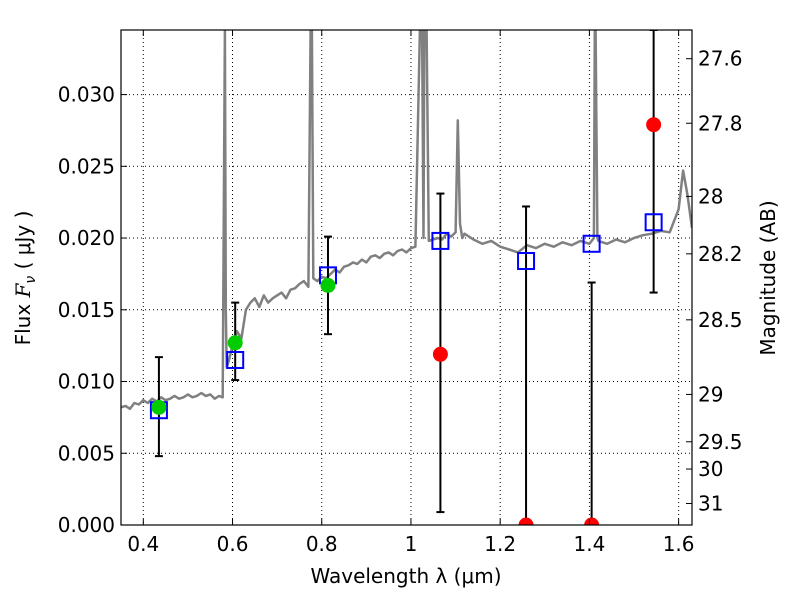  Describe the element at coordinates (411, 544) in the screenshot. I see `x-tick-label: 1` at that location.